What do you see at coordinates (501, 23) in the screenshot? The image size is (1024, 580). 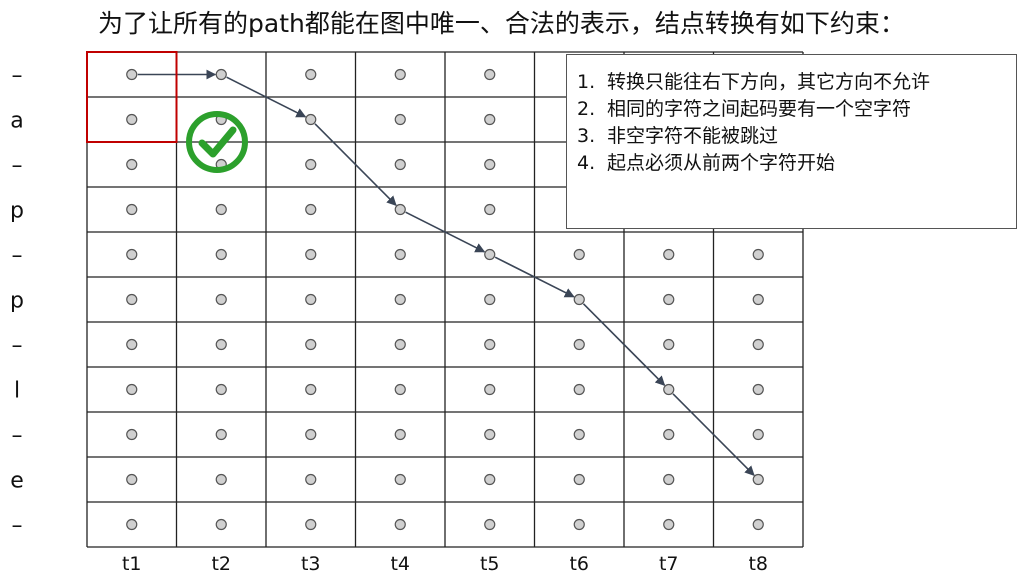 I see `page-title: 为了让所有的path都能在图中唯一、合法的表示，结点转换有如下约束：` at bounding box center [501, 23].